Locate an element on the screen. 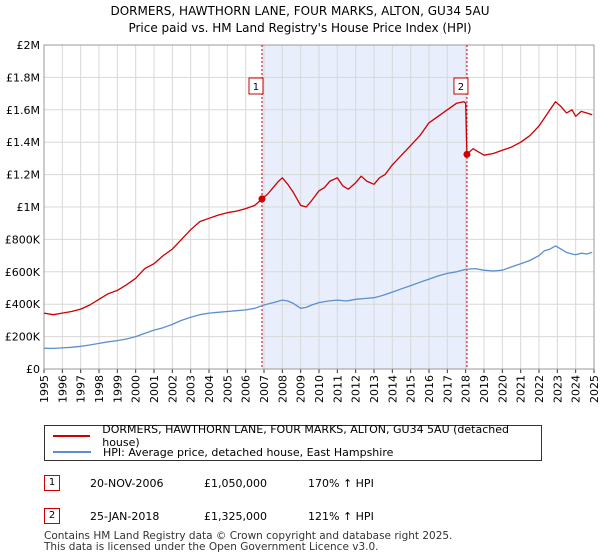  y-tick-label: £800K is located at coordinates (23, 239).